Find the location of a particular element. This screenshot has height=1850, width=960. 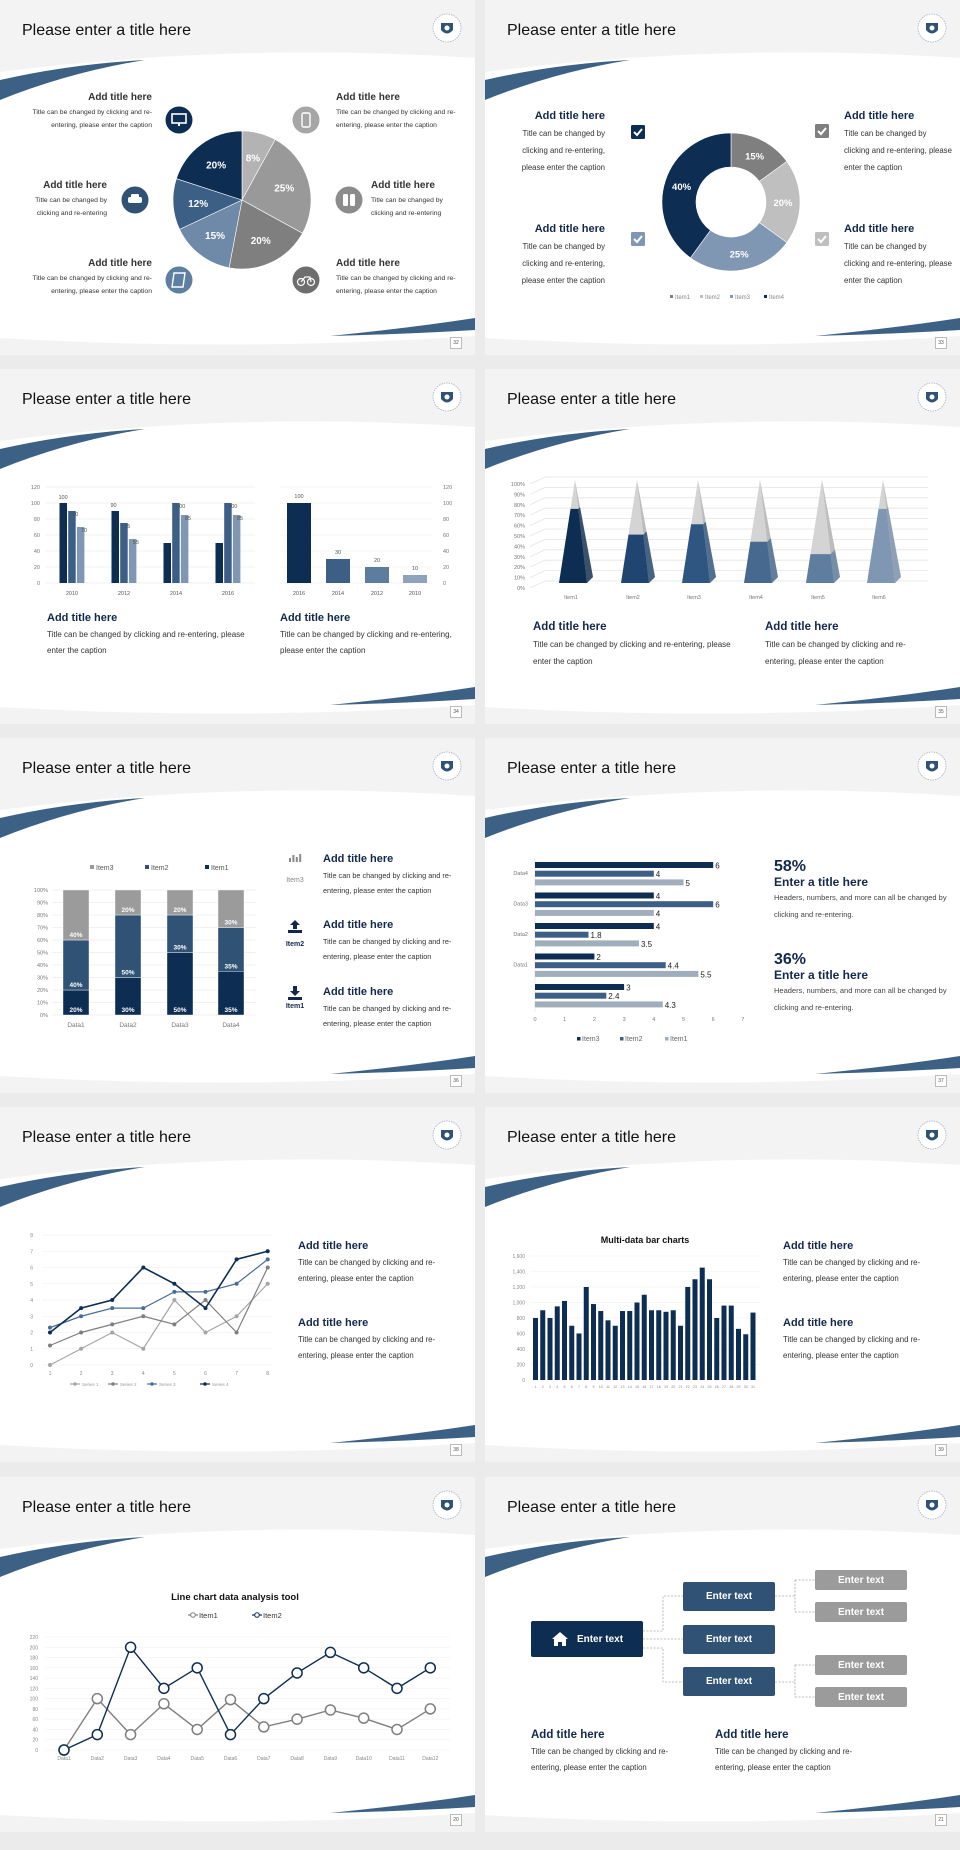

y-tick-label: 60% is located at coordinates (519, 527).